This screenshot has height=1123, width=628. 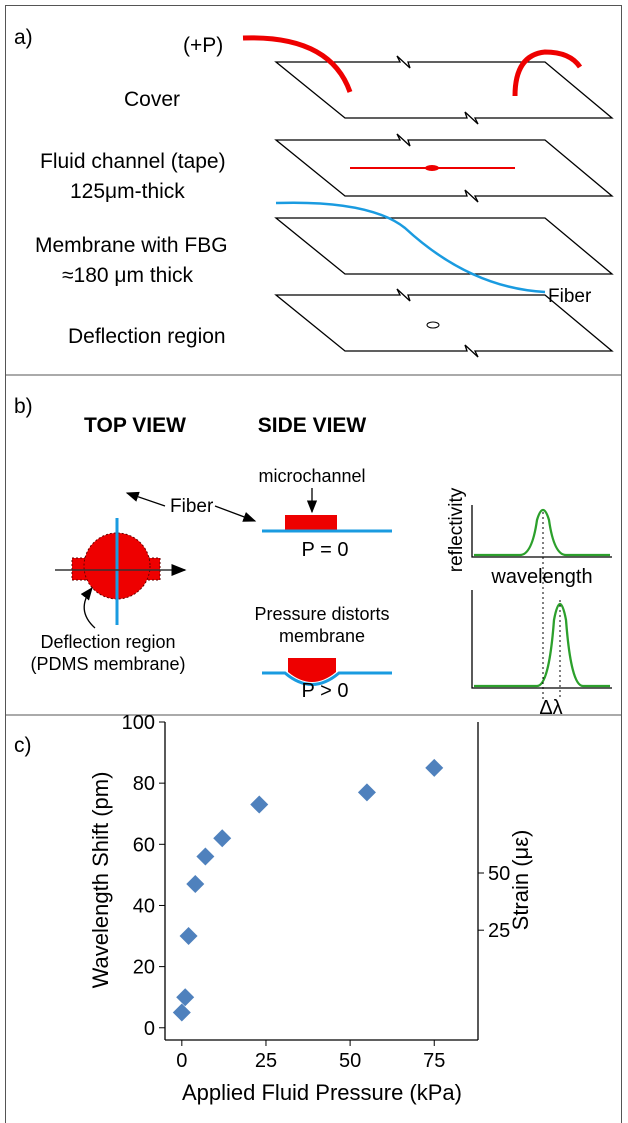 I want to click on view-title: TOP VIEW, so click(x=135, y=425).